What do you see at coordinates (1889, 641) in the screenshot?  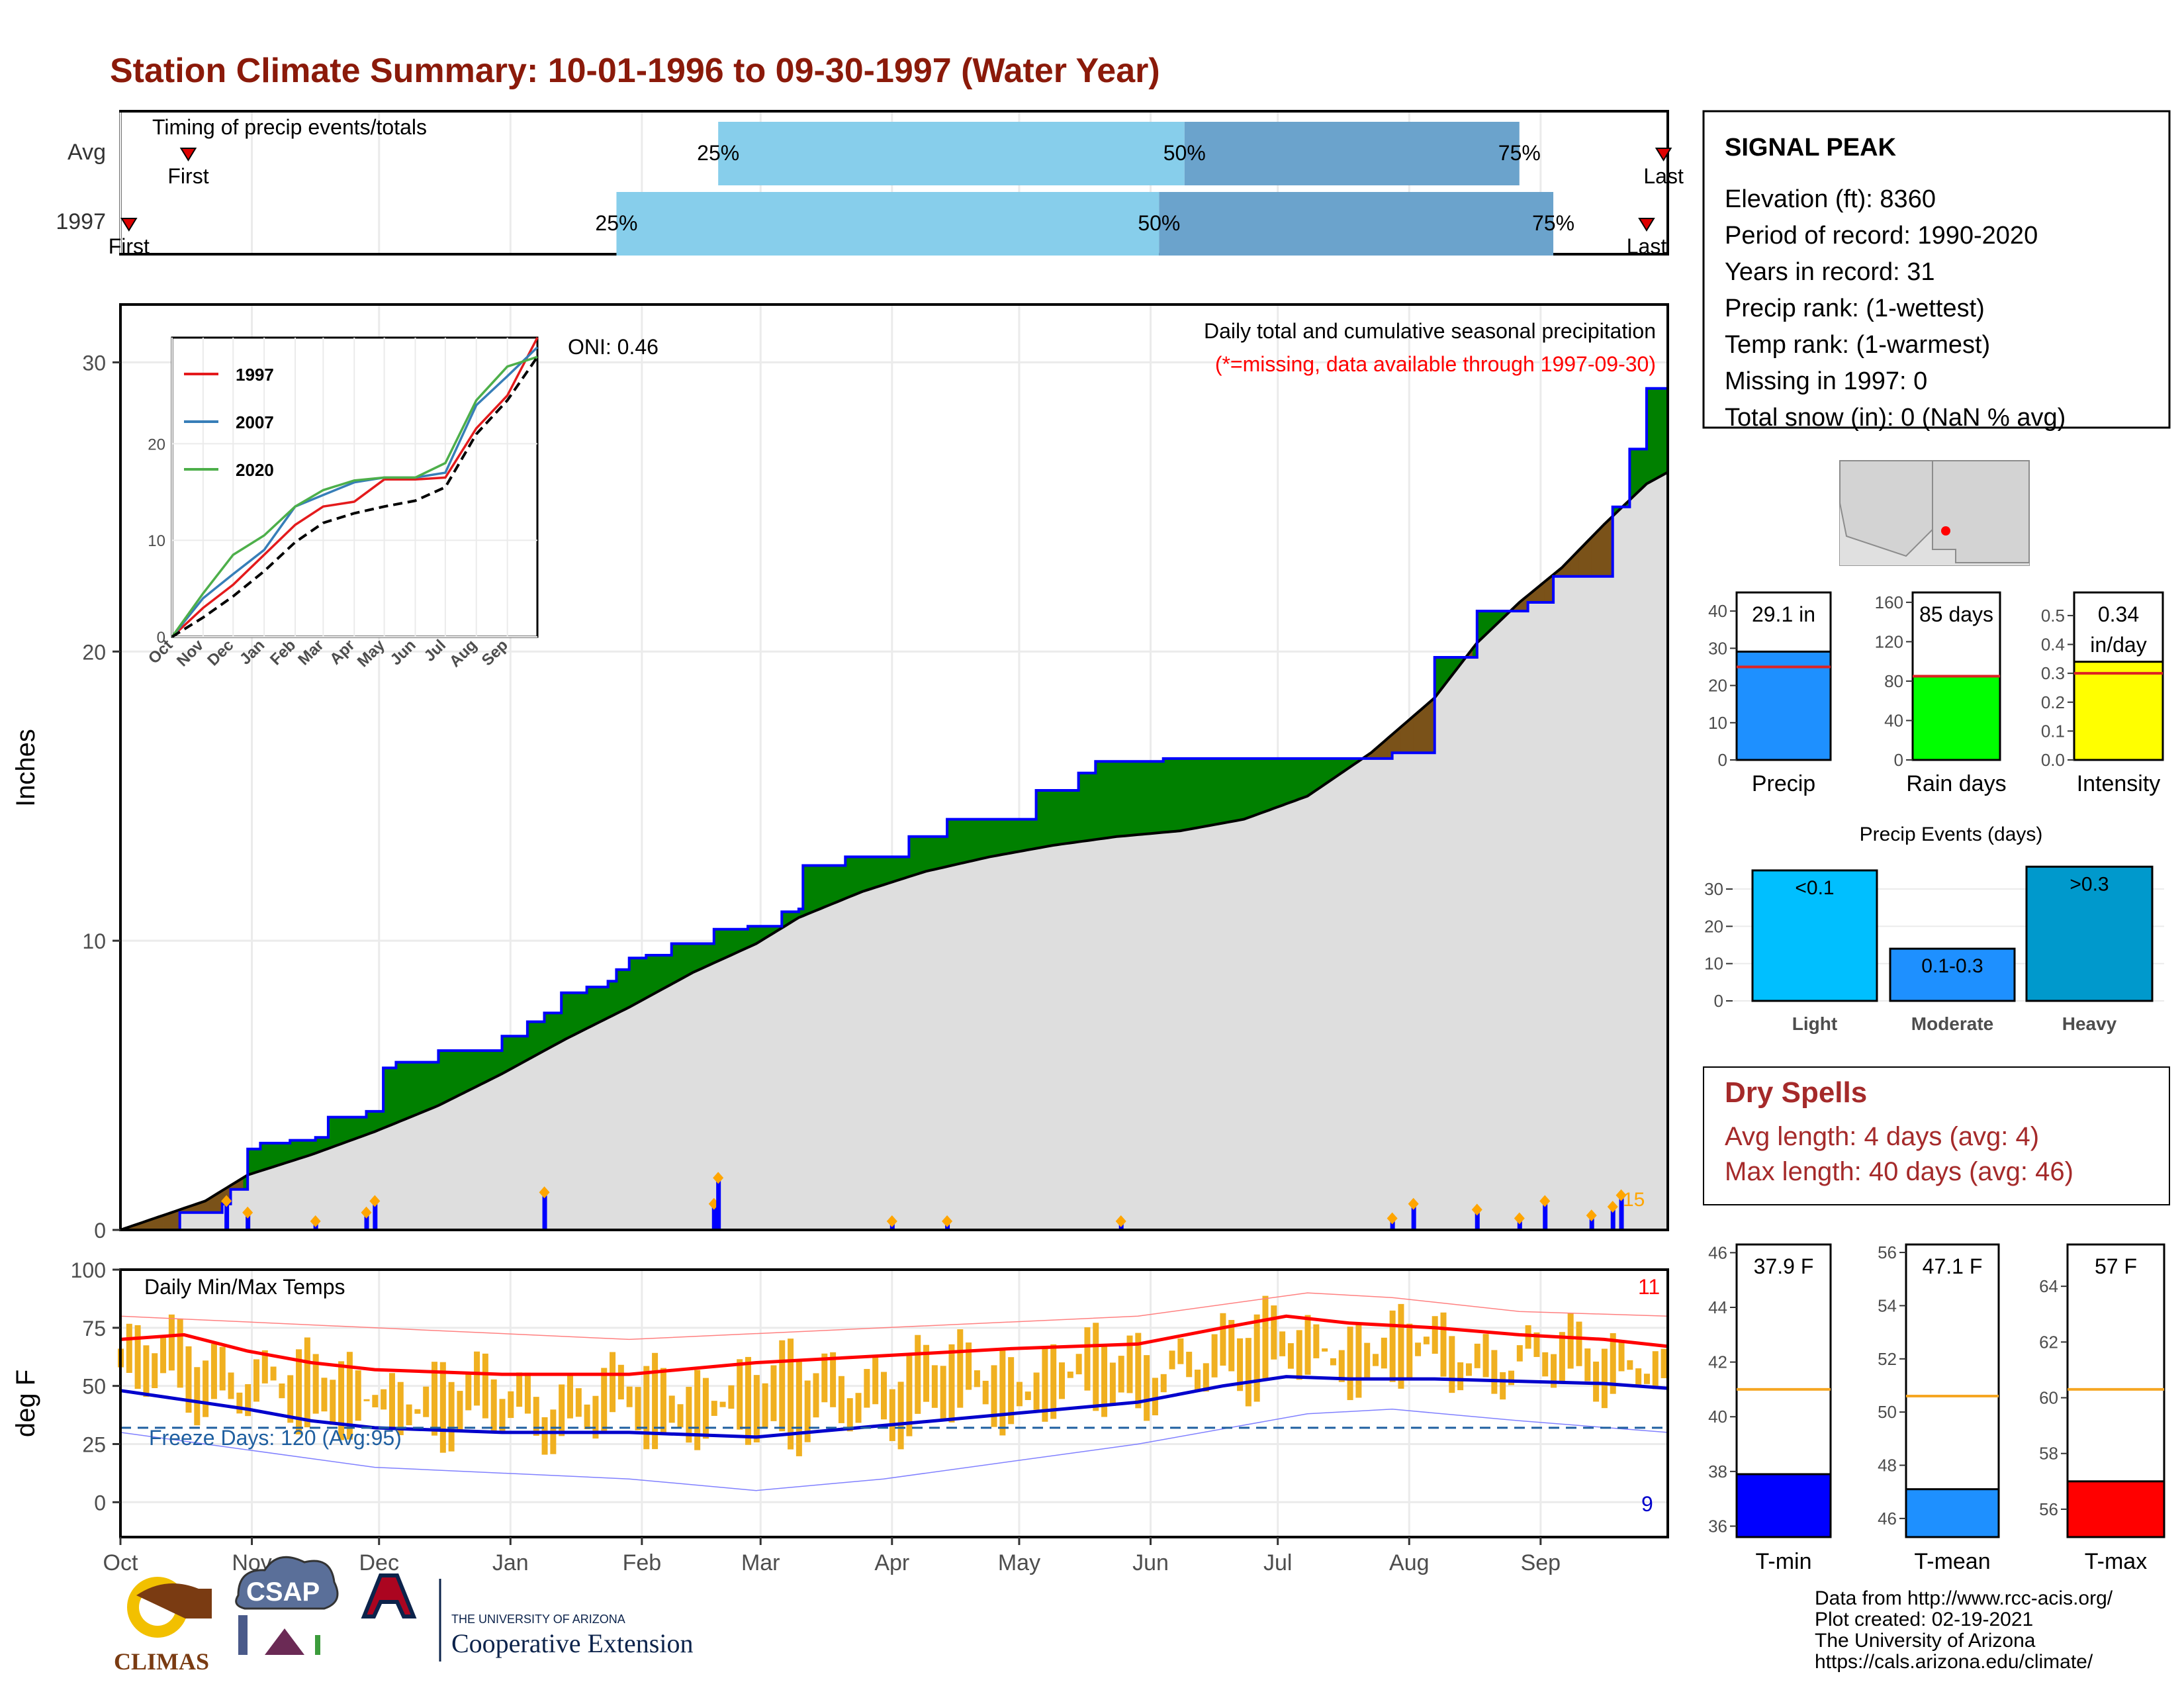 I see `y-tick-label: 120` at bounding box center [1889, 641].